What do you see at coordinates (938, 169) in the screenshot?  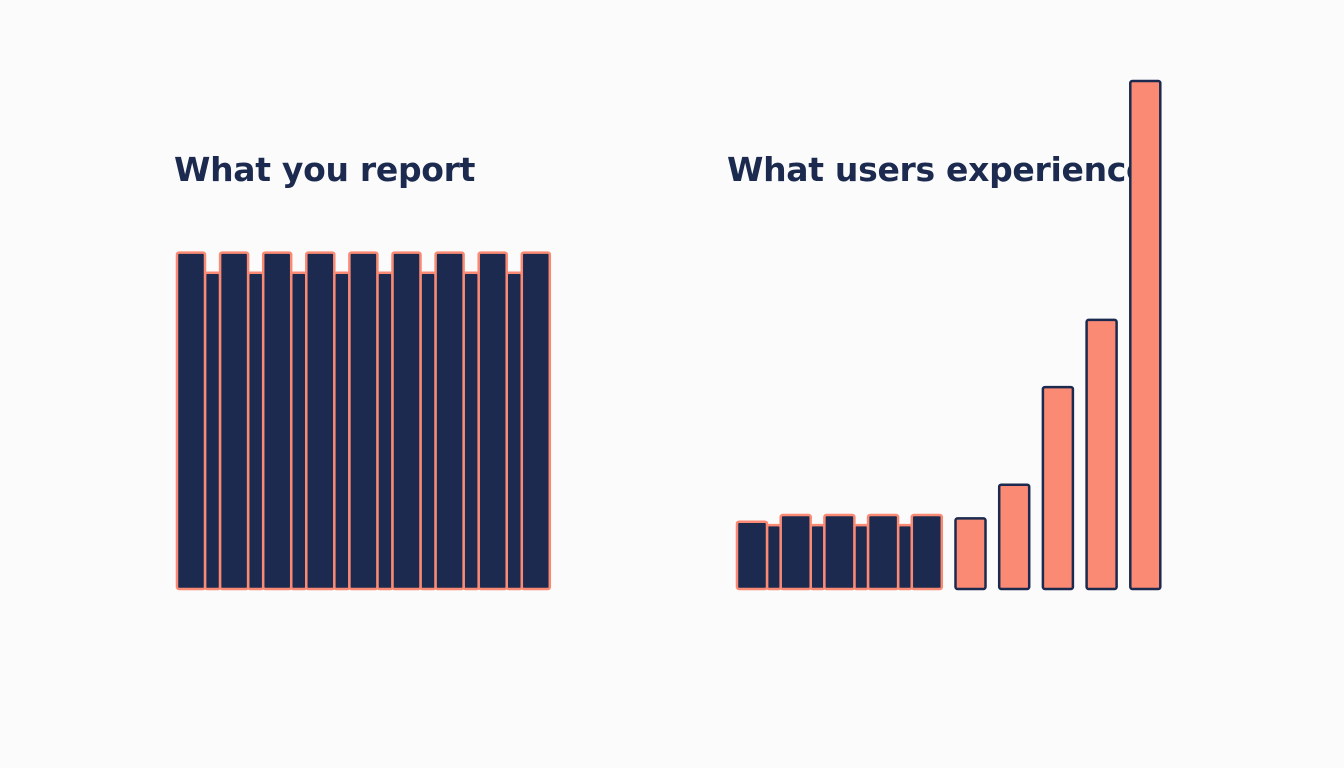 I see `chart-title-experienced: What users experience` at bounding box center [938, 169].